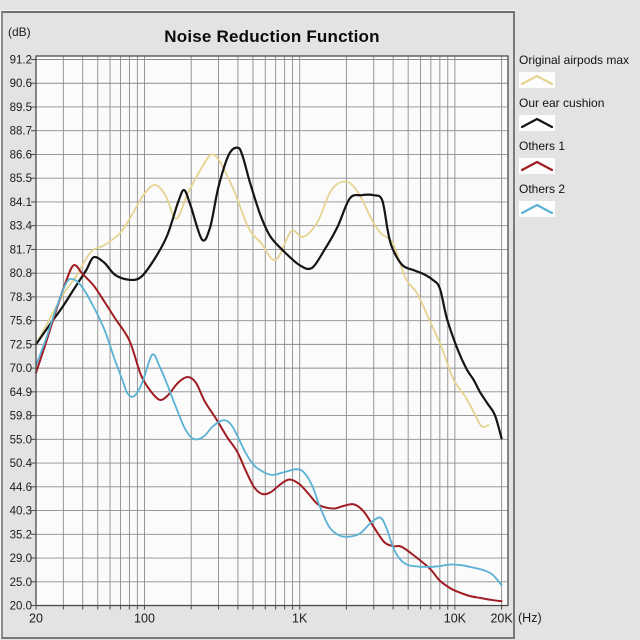  What do you see at coordinates (21, 179) in the screenshot?
I see `y-tick-label: 85.5` at bounding box center [21, 179].